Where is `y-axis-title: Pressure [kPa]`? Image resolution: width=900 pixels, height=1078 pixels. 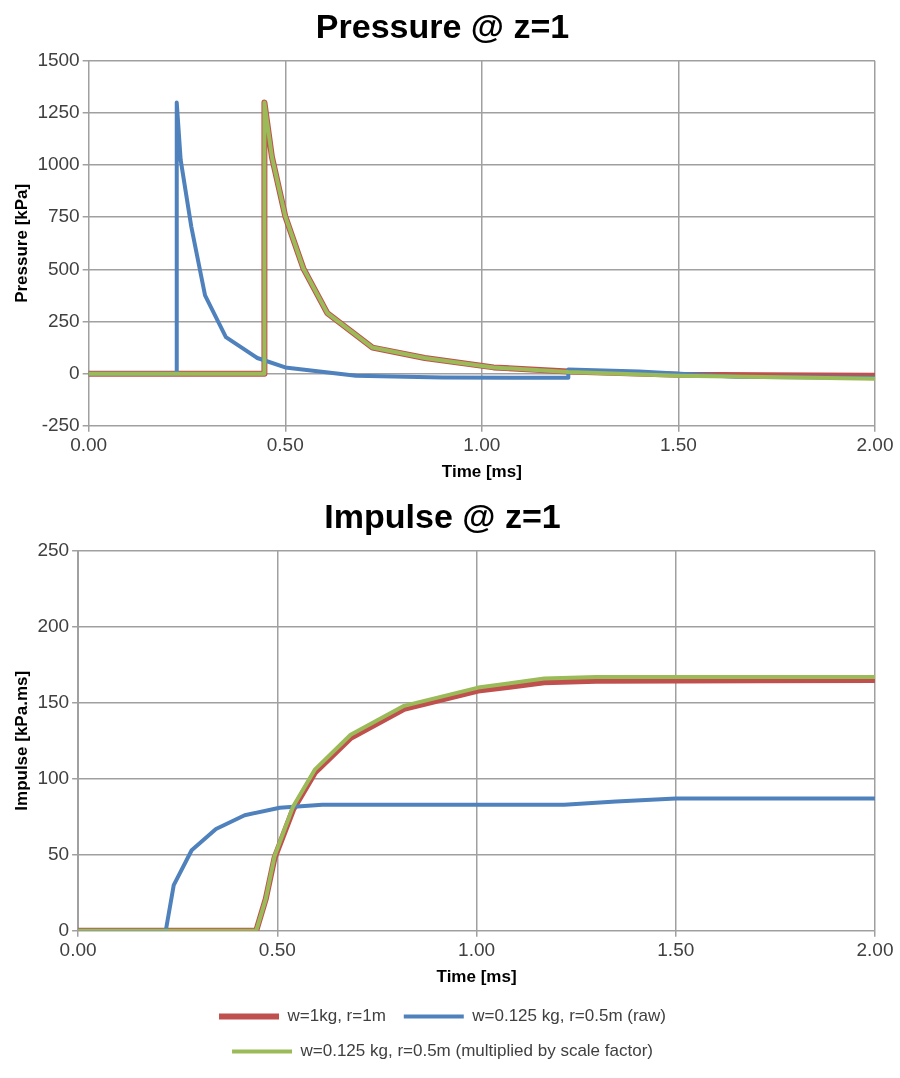 y-axis-title: Pressure [kPa] is located at coordinates (21, 243).